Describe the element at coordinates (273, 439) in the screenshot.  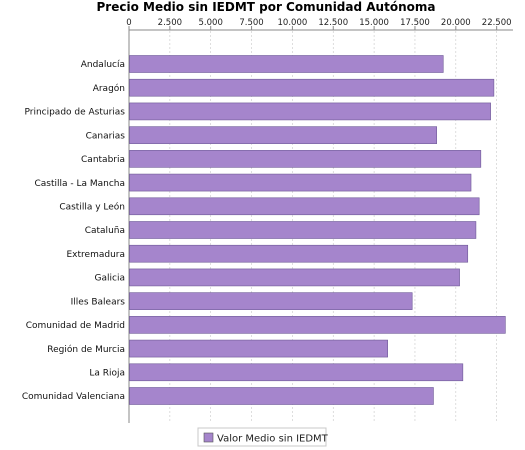
I see `legend-label: Valor Medio sin IEDMT` at that location.